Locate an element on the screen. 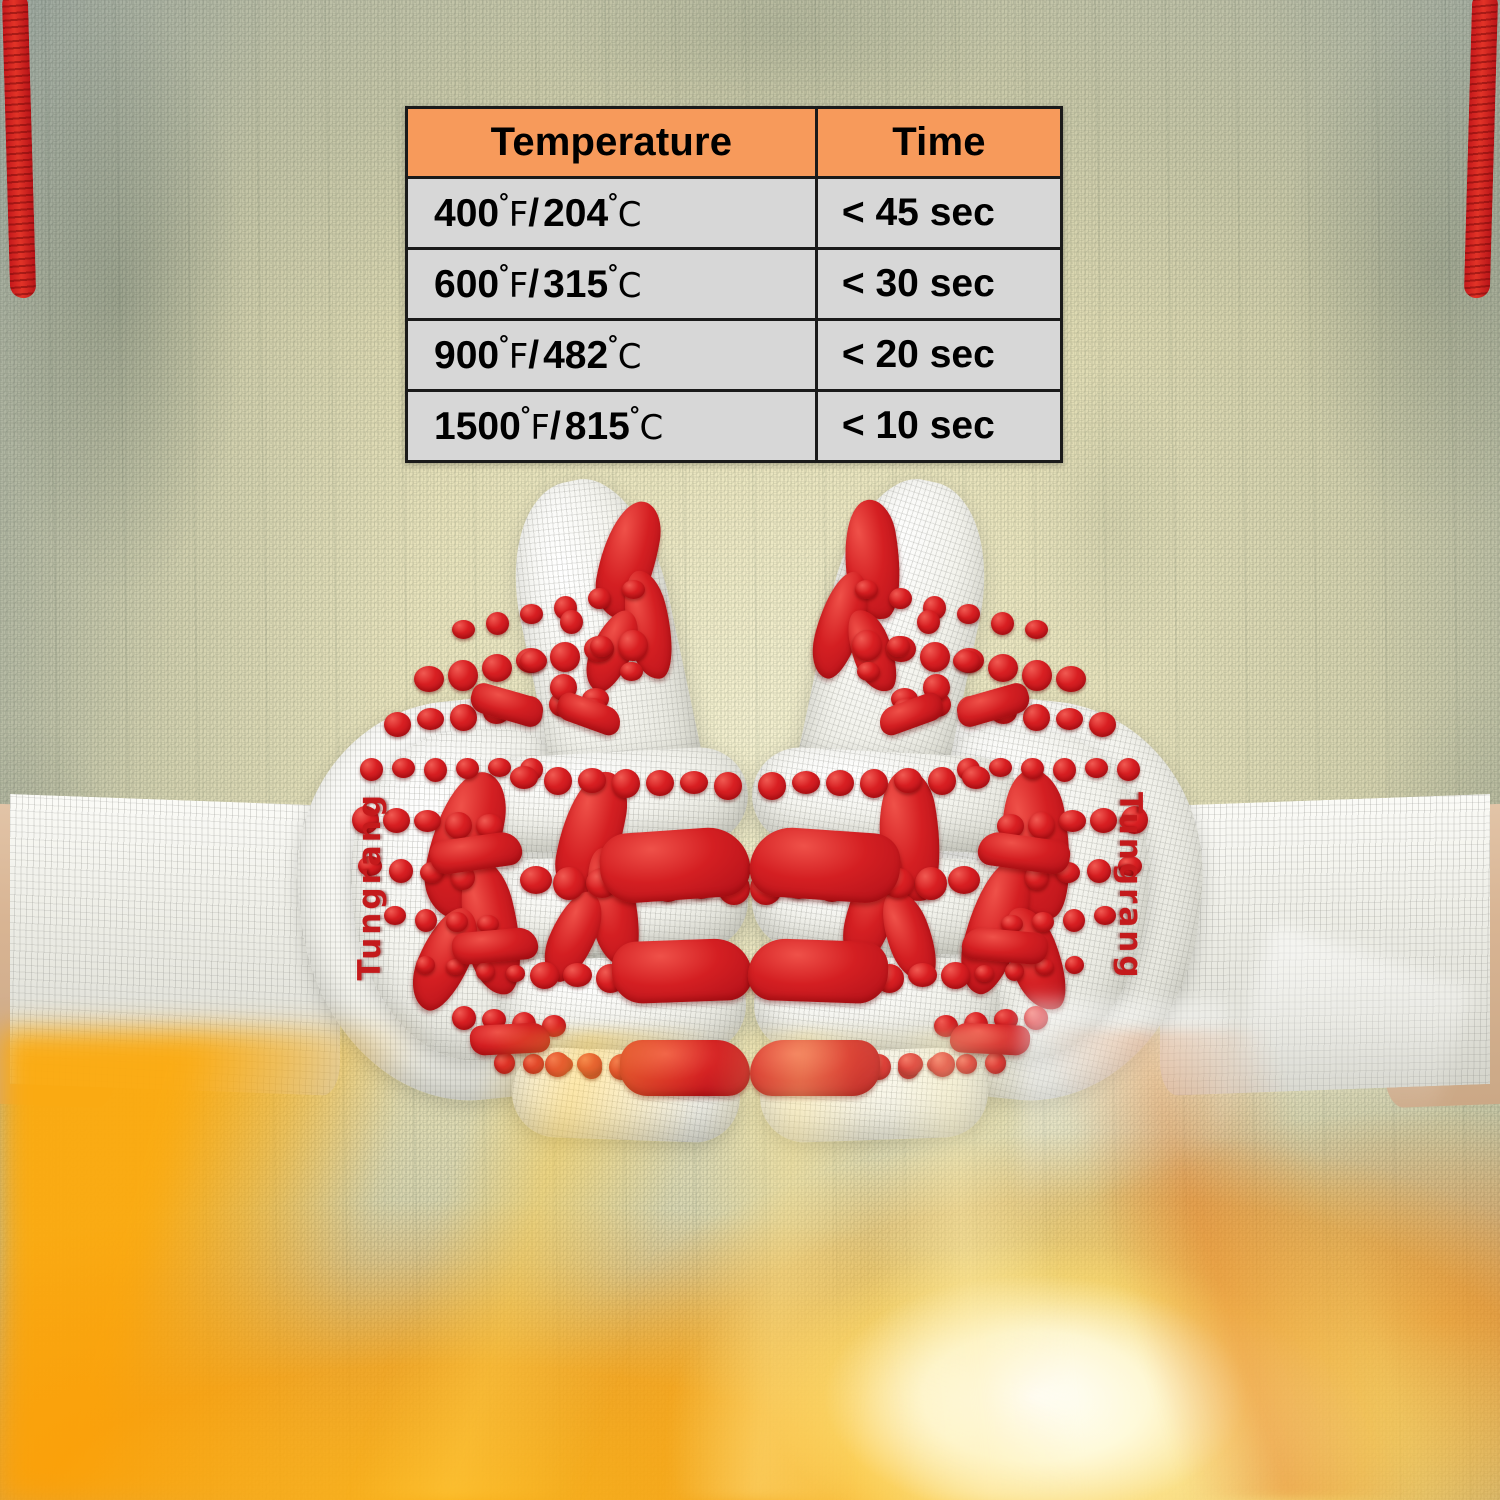 The width and height of the screenshot is (1500, 1500). glove-cuff-left is located at coordinates (175, 945).